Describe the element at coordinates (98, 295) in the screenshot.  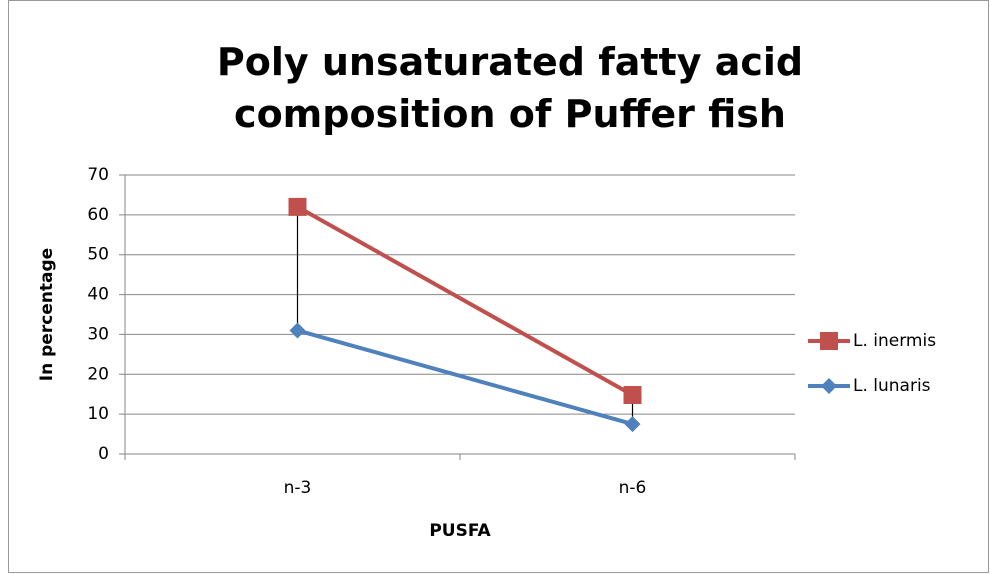
I see `y-tick-label: 40` at that location.